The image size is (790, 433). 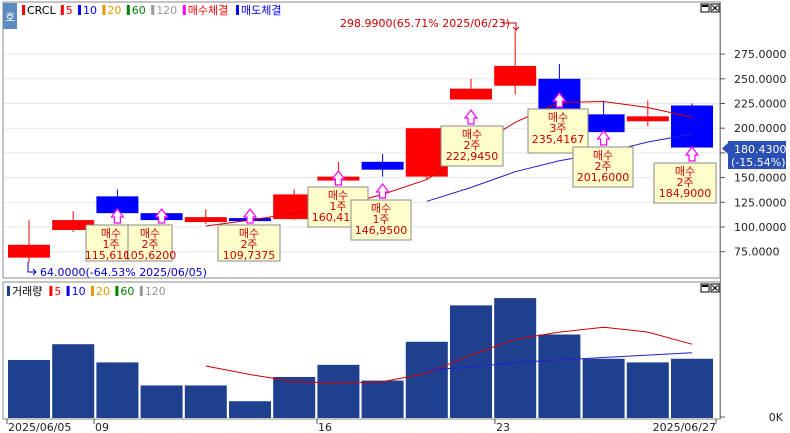 What do you see at coordinates (758, 162) in the screenshot?
I see `last-price-change: (-15.54%)` at bounding box center [758, 162].